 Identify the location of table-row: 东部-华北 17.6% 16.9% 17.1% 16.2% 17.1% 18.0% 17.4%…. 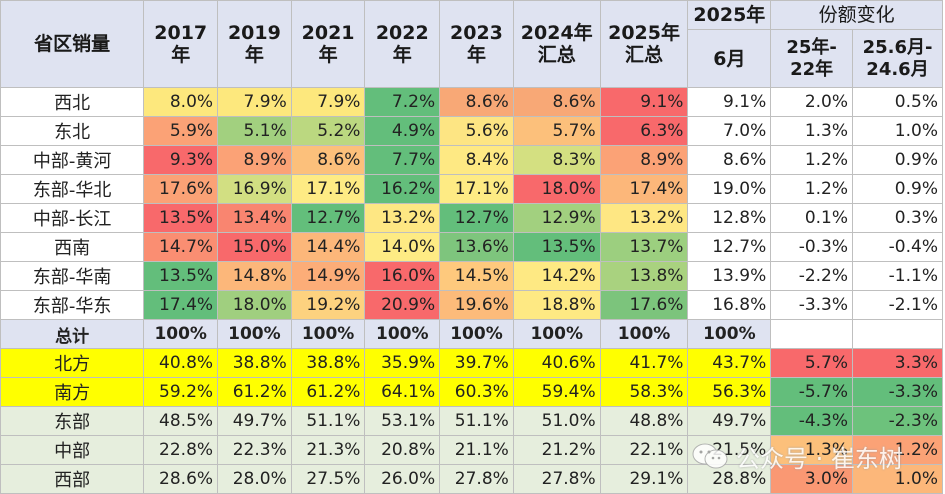
(471, 189).